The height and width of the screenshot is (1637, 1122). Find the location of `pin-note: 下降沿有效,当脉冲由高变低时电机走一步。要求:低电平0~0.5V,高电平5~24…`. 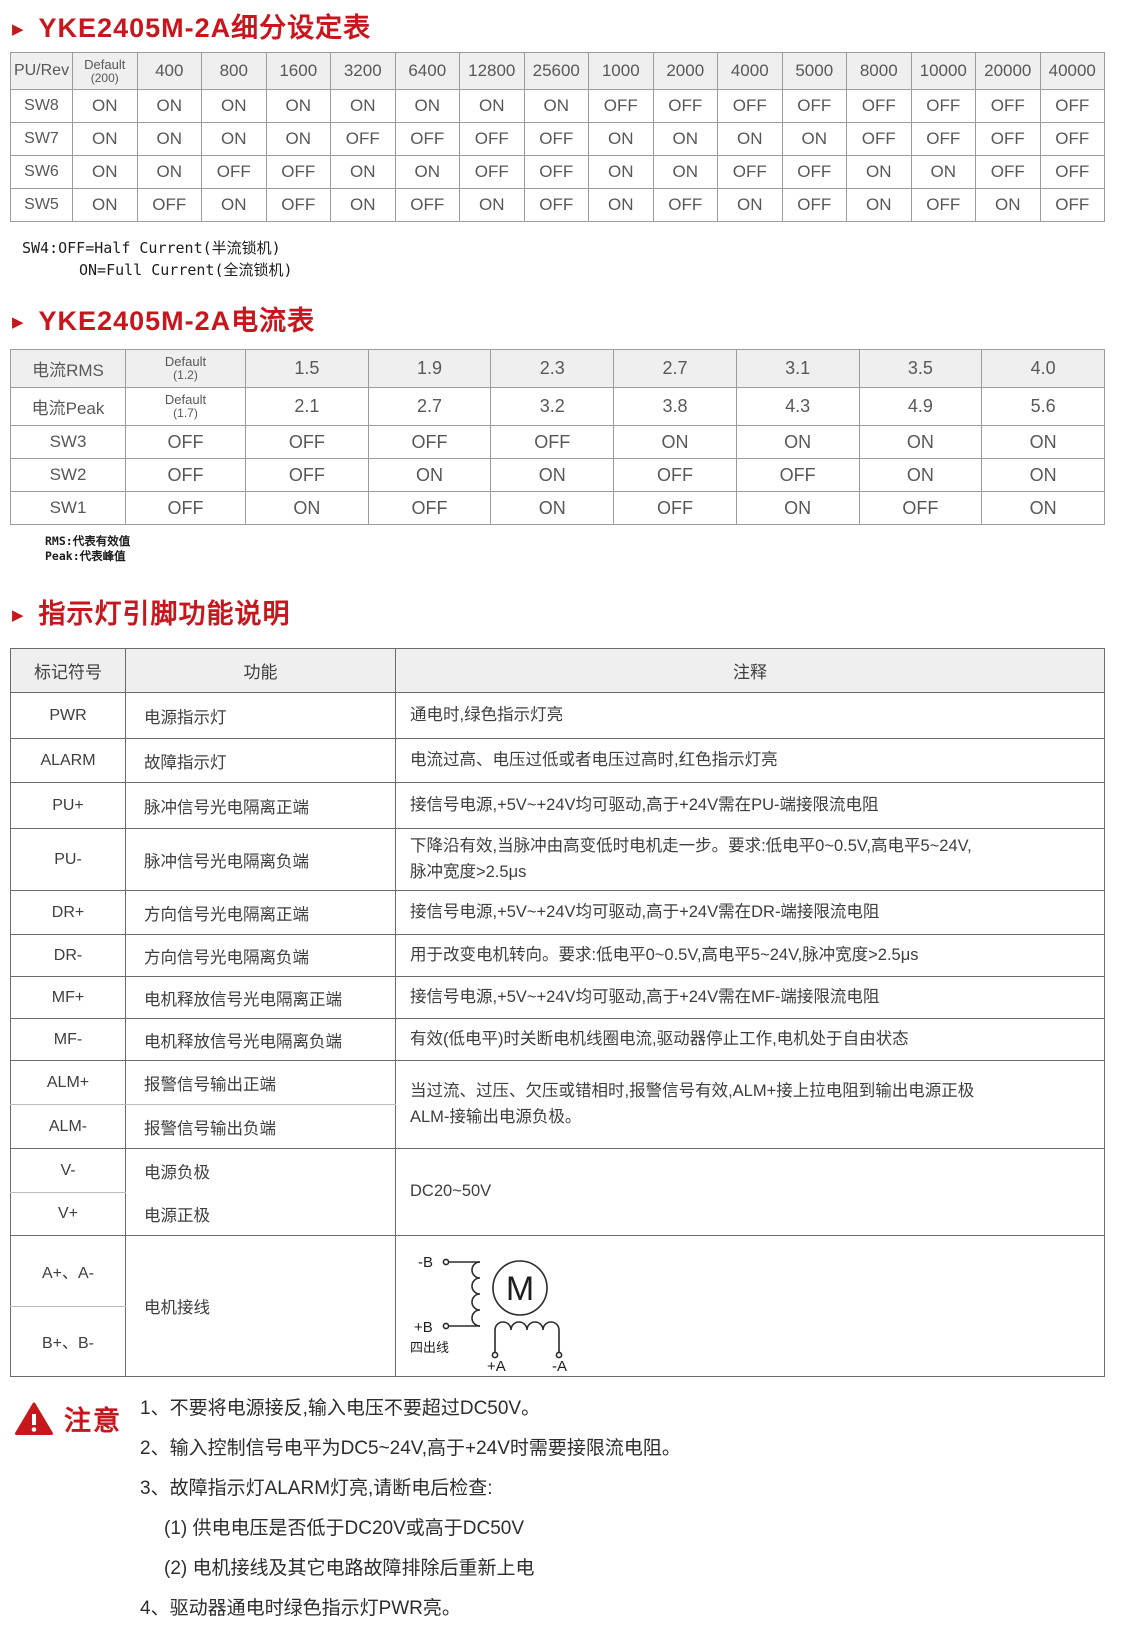

pin-note: 下降沿有效,当脉冲由高变低时电机走一步。要求:低电平0~0.5V,高电平5~24… is located at coordinates (750, 859).